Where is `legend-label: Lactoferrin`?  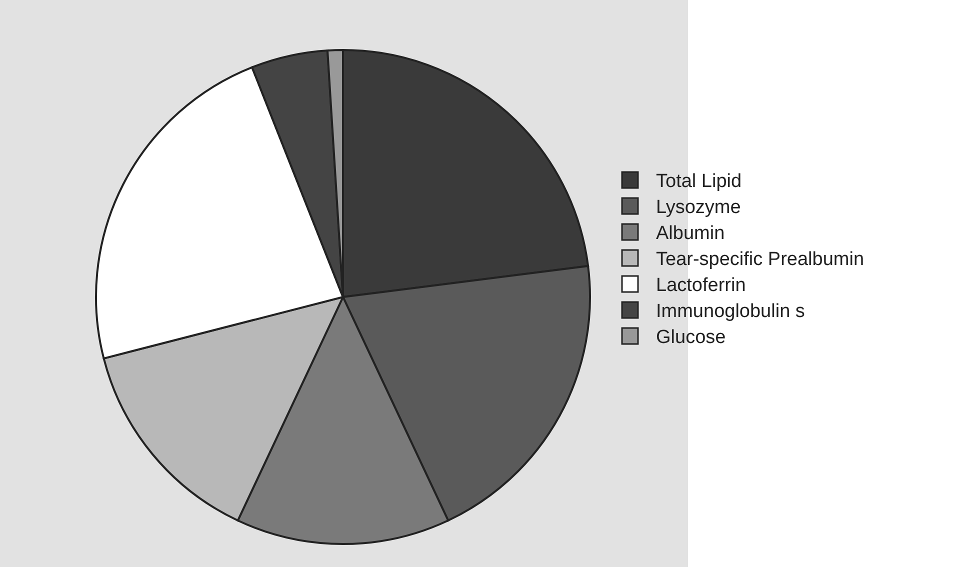 legend-label: Lactoferrin is located at coordinates (701, 285).